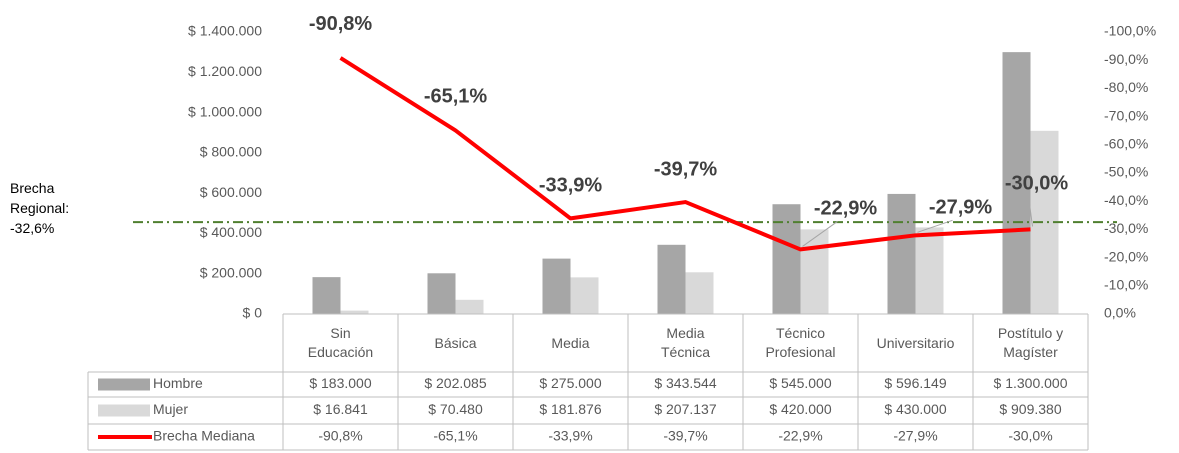 The height and width of the screenshot is (453, 1179). What do you see at coordinates (685, 436) in the screenshot?
I see `table-cell: -39,7%` at bounding box center [685, 436].